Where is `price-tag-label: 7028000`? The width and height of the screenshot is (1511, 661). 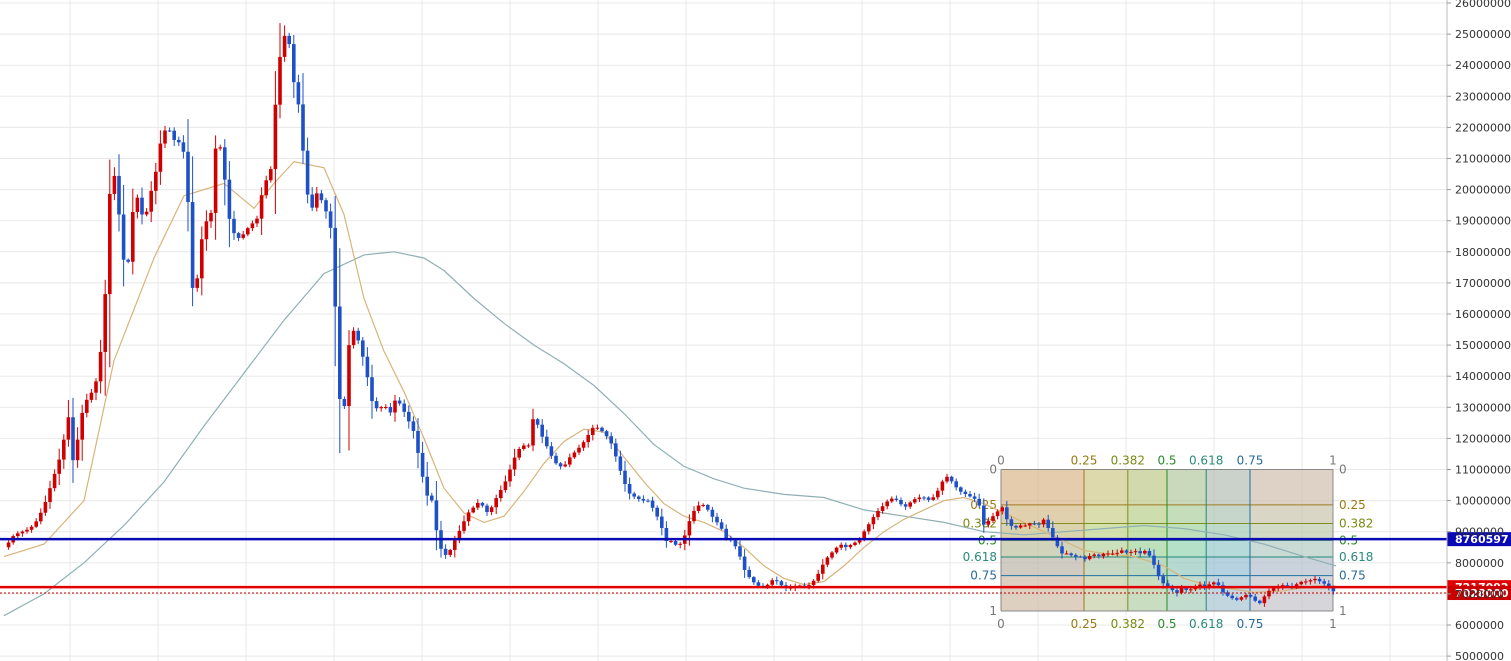 price-tag-label: 7028000 is located at coordinates (1482, 593).